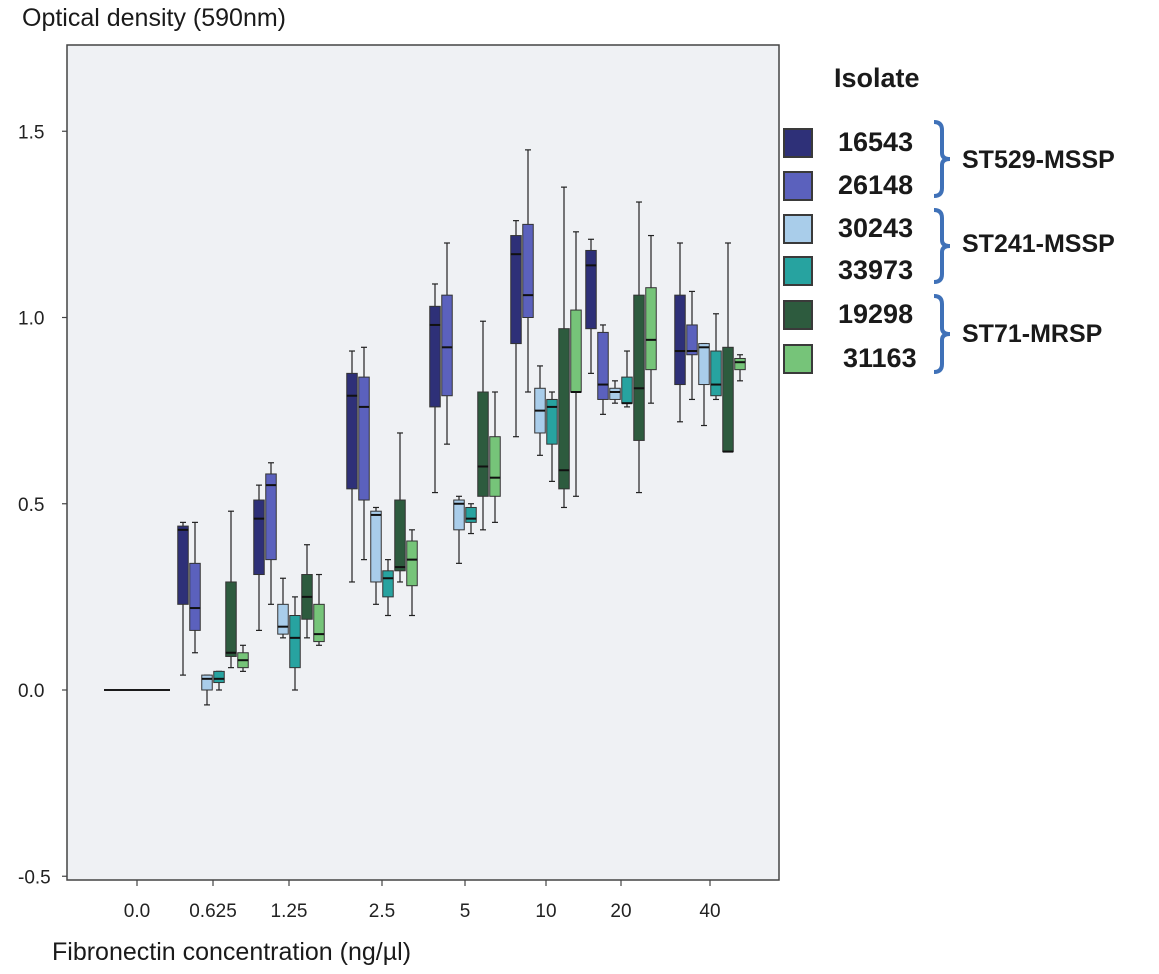  Describe the element at coordinates (289, 911) in the screenshot. I see `x-tick-label: 1.25` at that location.